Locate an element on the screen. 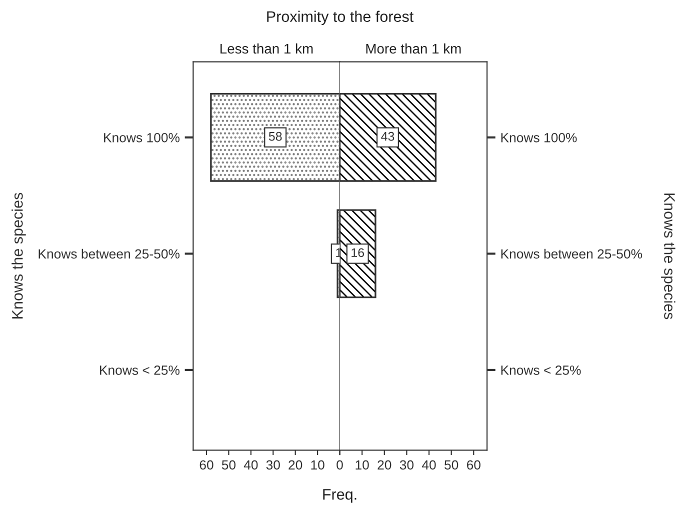  data-label: 16 is located at coordinates (358, 253).